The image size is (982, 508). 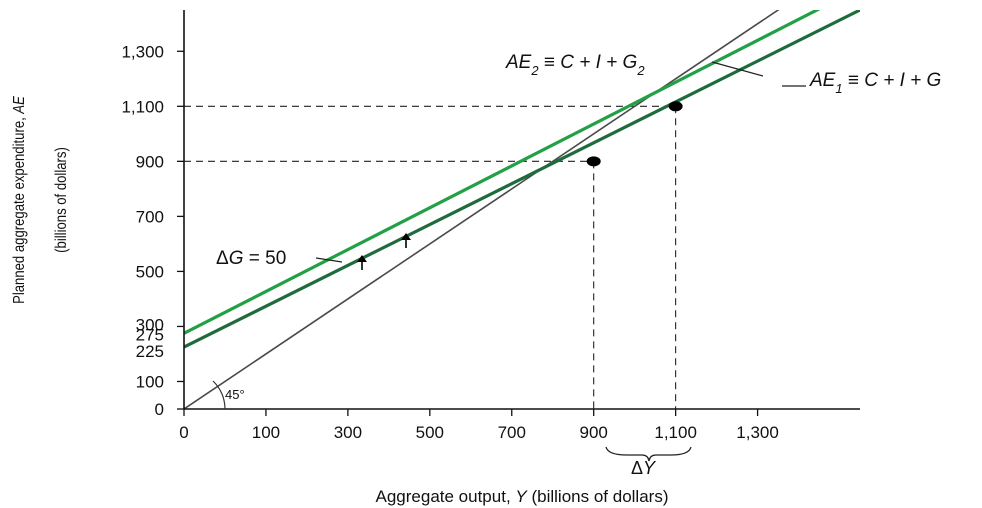 I want to click on y-tick-label: 1,100, so click(x=142, y=106).